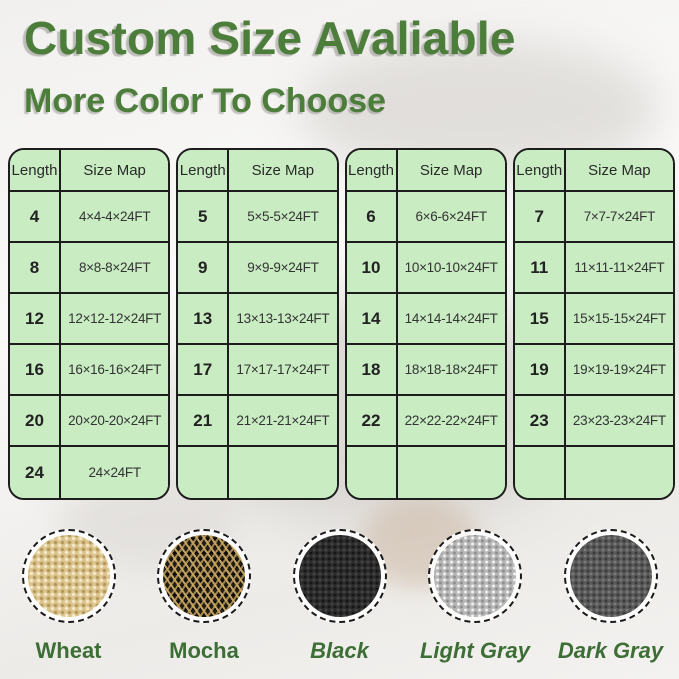  Describe the element at coordinates (372, 370) in the screenshot. I see `length-cell: 18` at that location.